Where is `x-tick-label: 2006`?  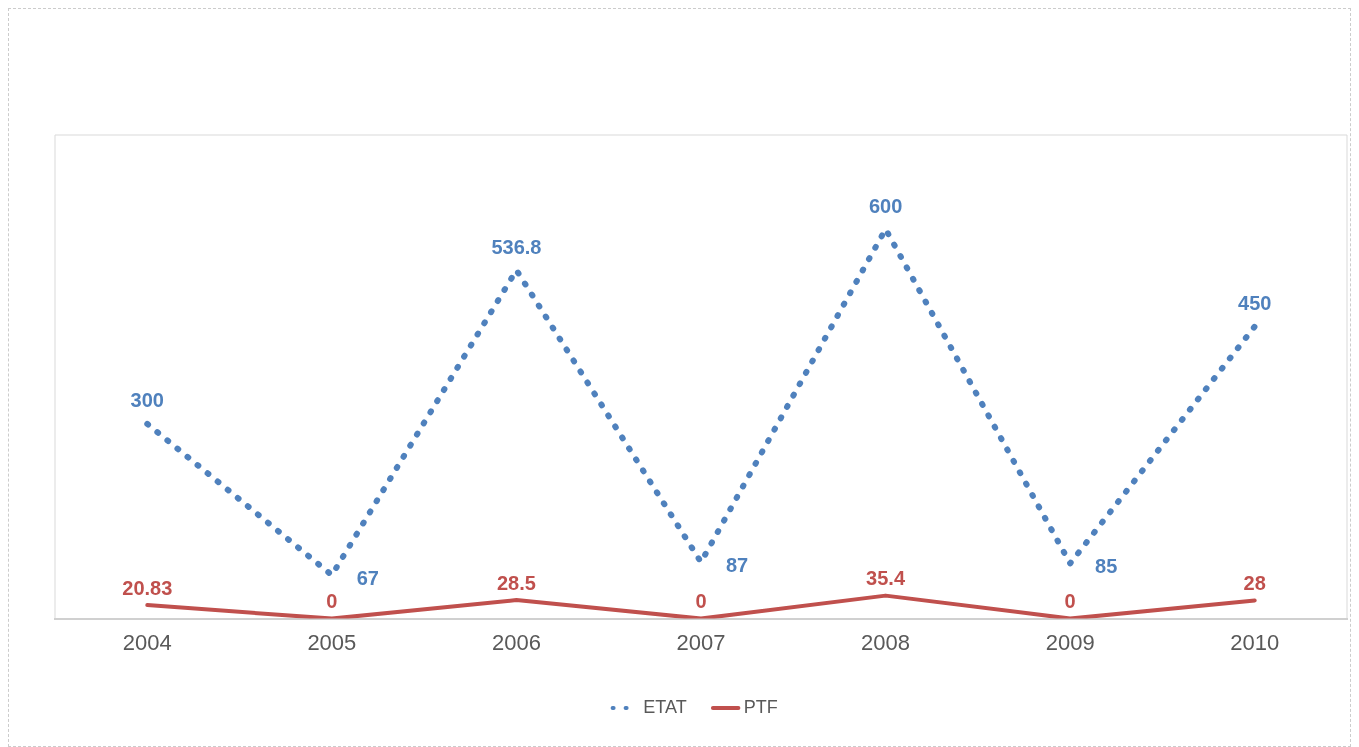
x-tick-label: 2006 is located at coordinates (516, 642).